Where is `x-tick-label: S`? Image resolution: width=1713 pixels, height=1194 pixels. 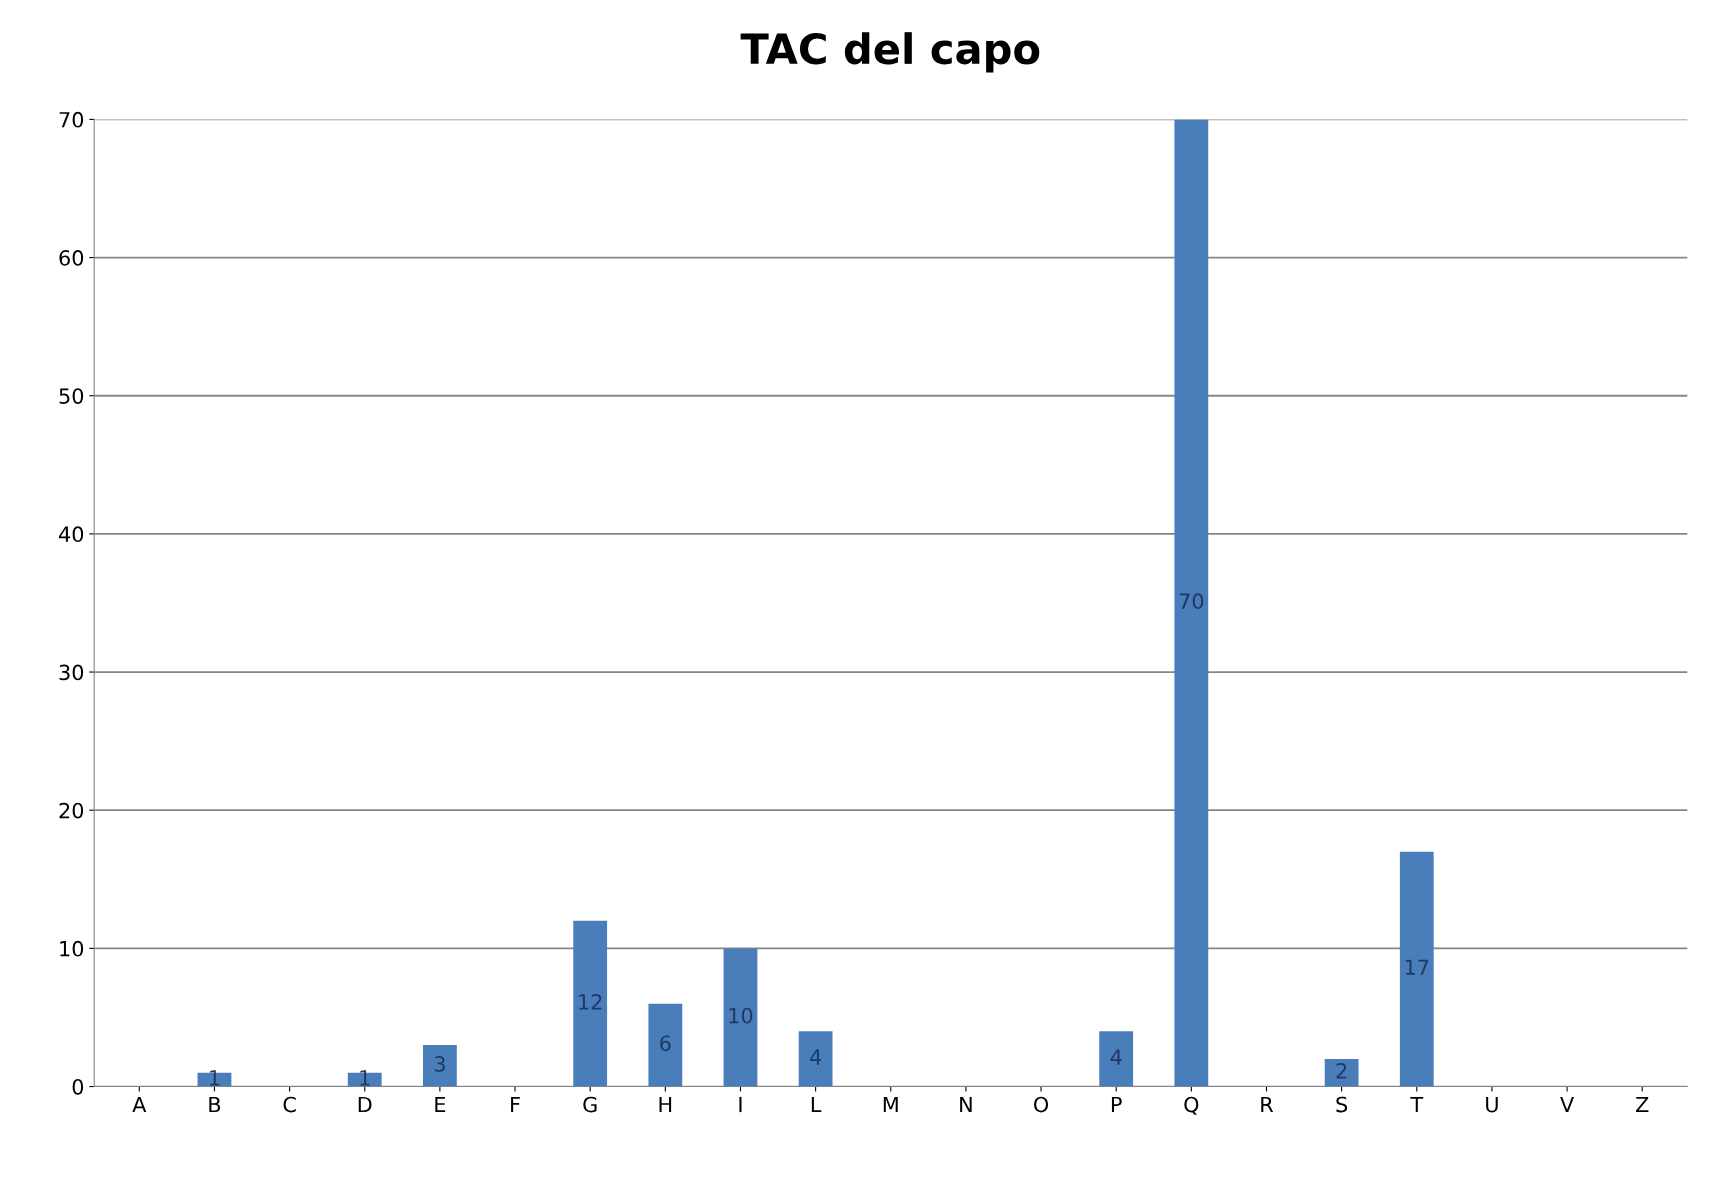
x-tick-label: S is located at coordinates (1342, 1104).